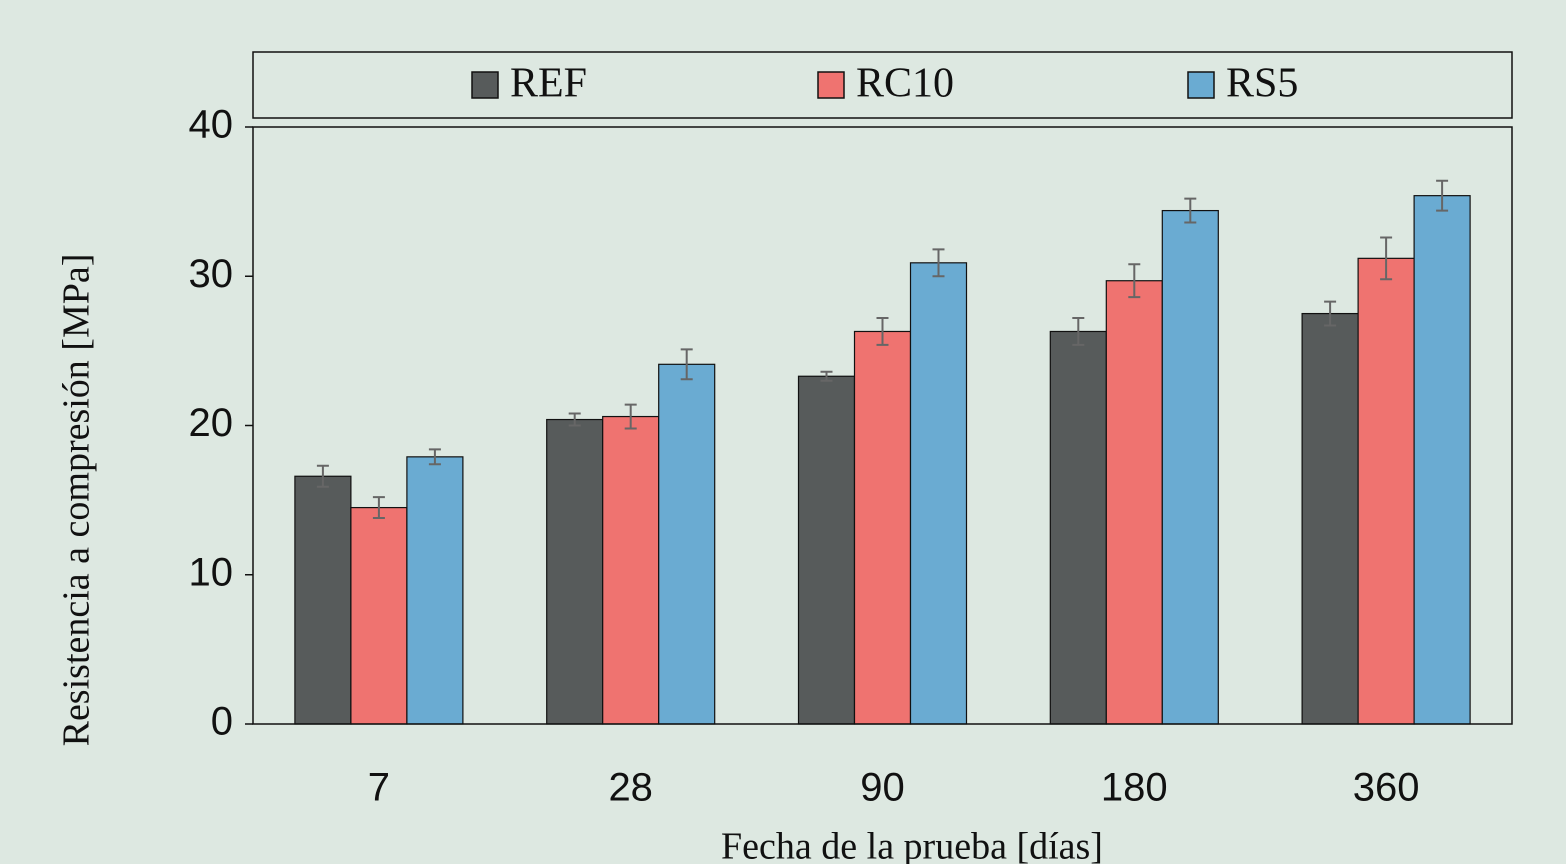  I want to click on legend-box, so click(882, 85).